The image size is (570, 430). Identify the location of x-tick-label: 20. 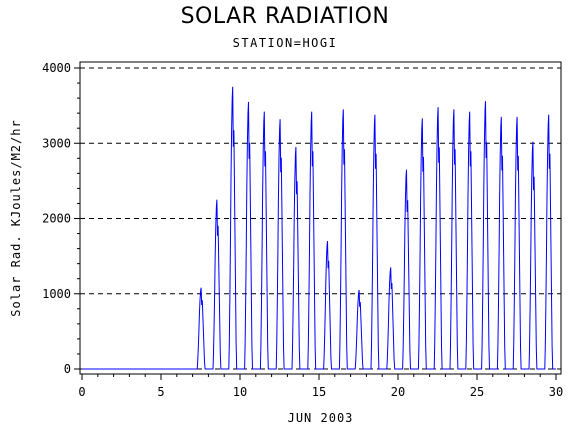
(398, 392).